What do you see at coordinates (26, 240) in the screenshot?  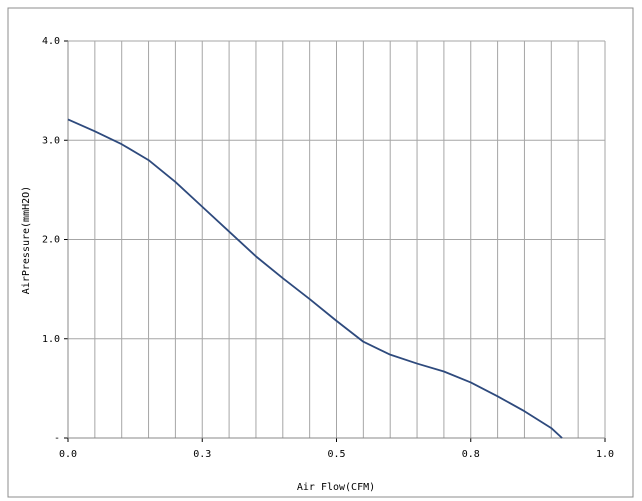 I see `y-axis-label: AirPressure(mmH2O)` at bounding box center [26, 240].